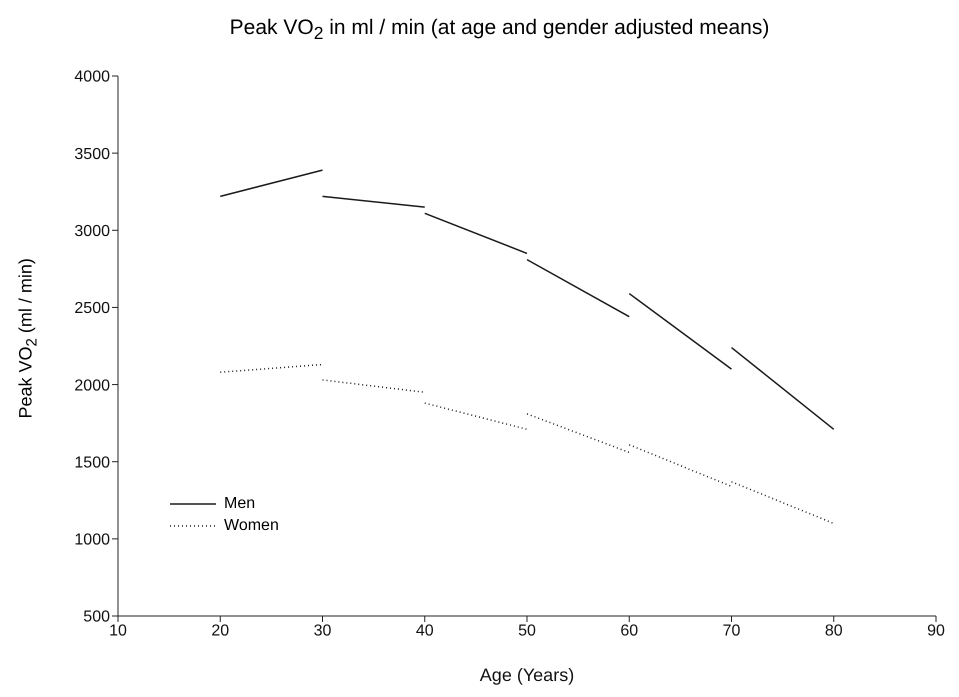 The height and width of the screenshot is (697, 959). What do you see at coordinates (499, 30) in the screenshot?
I see `chart-title: Peak VO$_{2}$ in ml / min (at age and gender adjusted means)` at bounding box center [499, 30].